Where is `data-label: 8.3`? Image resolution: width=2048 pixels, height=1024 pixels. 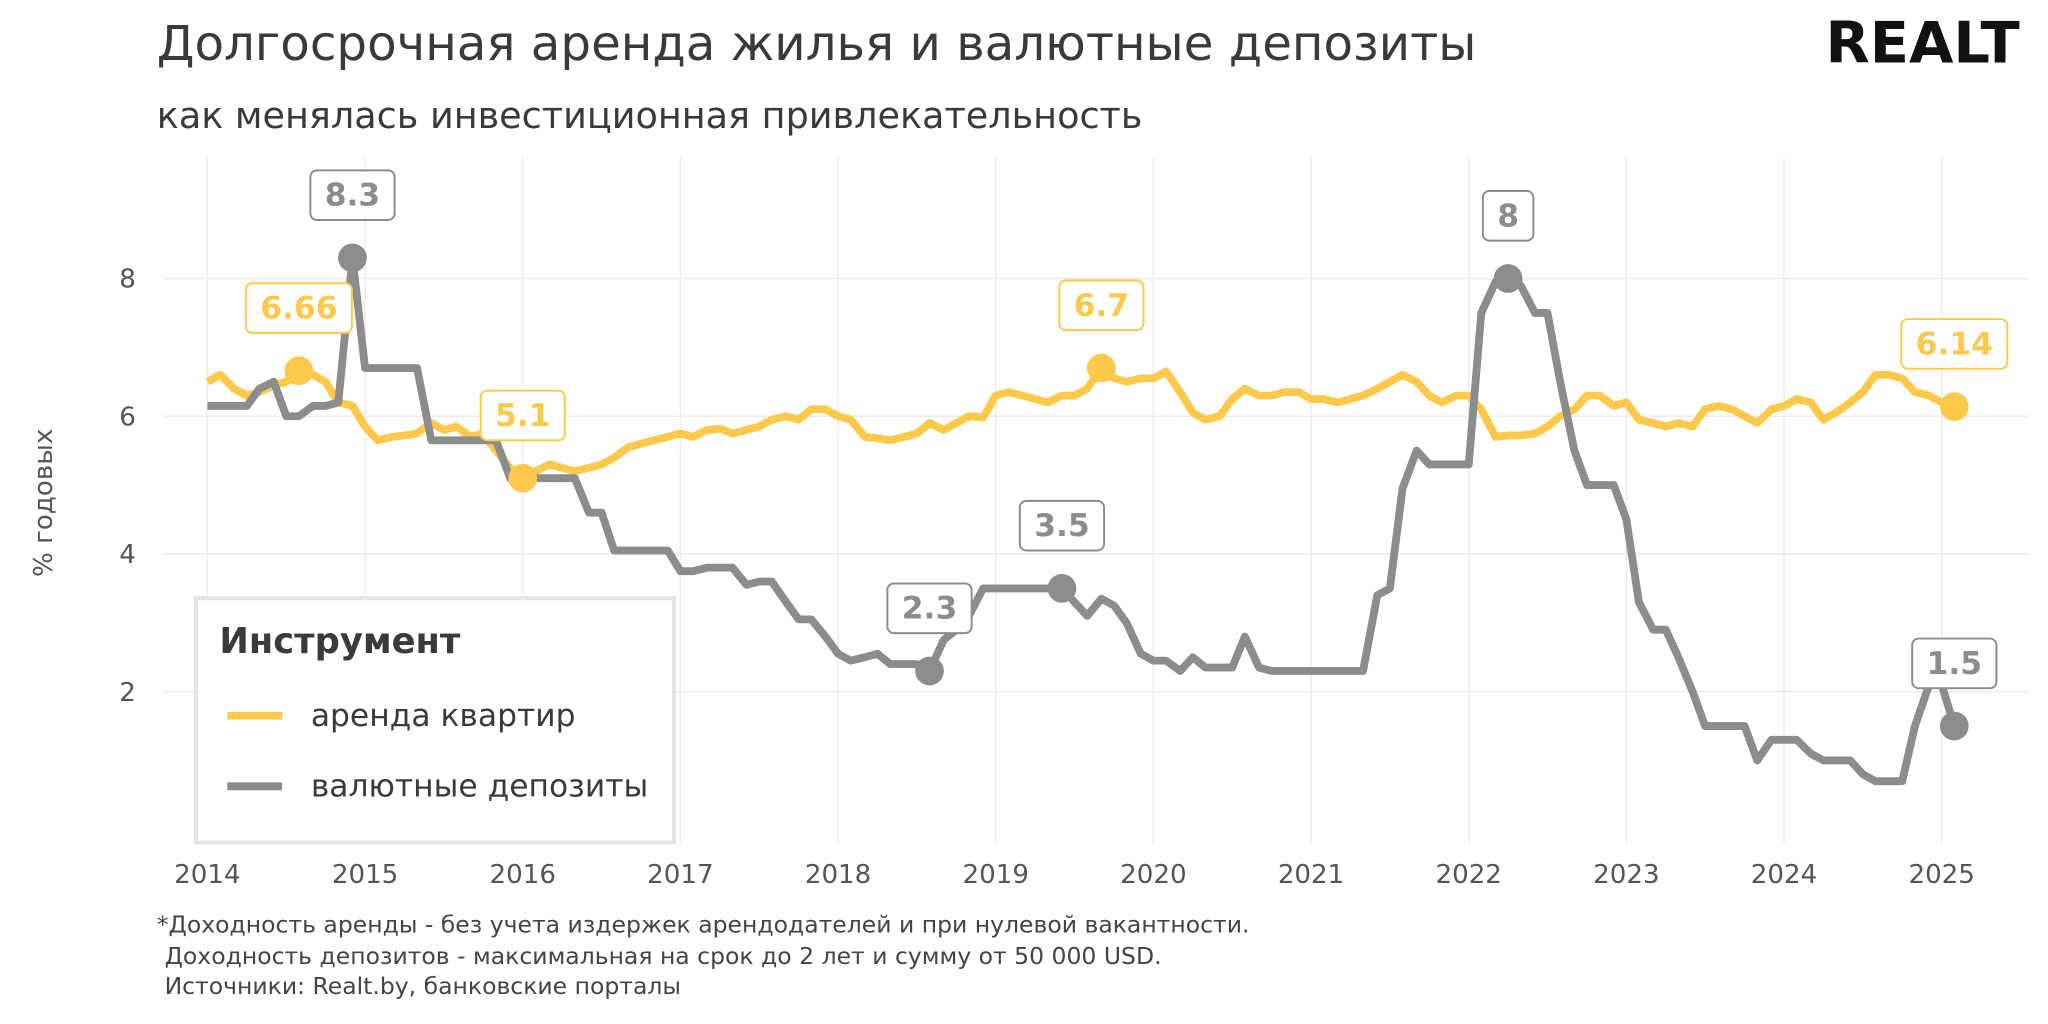 data-label: 8.3 is located at coordinates (352, 196).